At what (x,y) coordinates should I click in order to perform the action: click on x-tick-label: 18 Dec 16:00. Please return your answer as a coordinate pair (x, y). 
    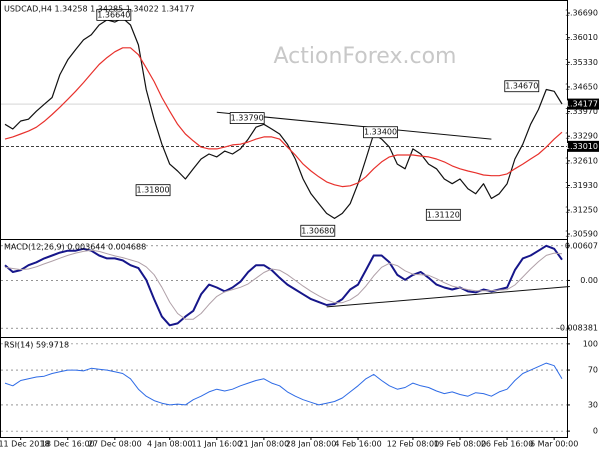
    Looking at the image, I should click on (68, 444).